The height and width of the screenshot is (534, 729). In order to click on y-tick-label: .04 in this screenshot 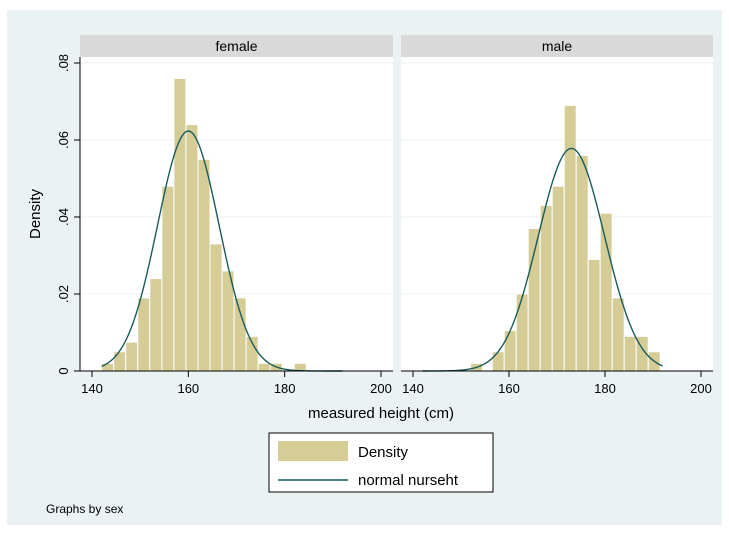, I will do `click(63, 217)`.